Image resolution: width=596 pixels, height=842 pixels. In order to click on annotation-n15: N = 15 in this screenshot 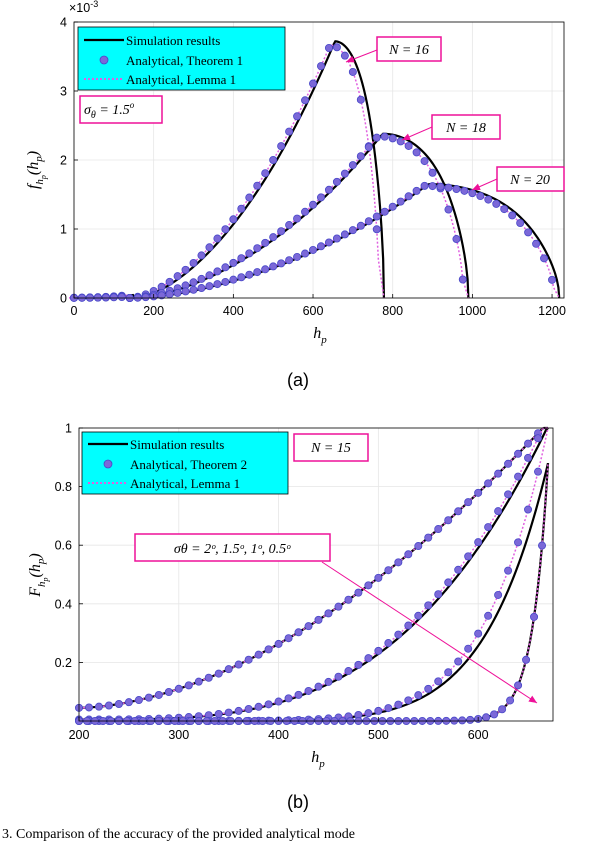, I will do `click(331, 447)`.